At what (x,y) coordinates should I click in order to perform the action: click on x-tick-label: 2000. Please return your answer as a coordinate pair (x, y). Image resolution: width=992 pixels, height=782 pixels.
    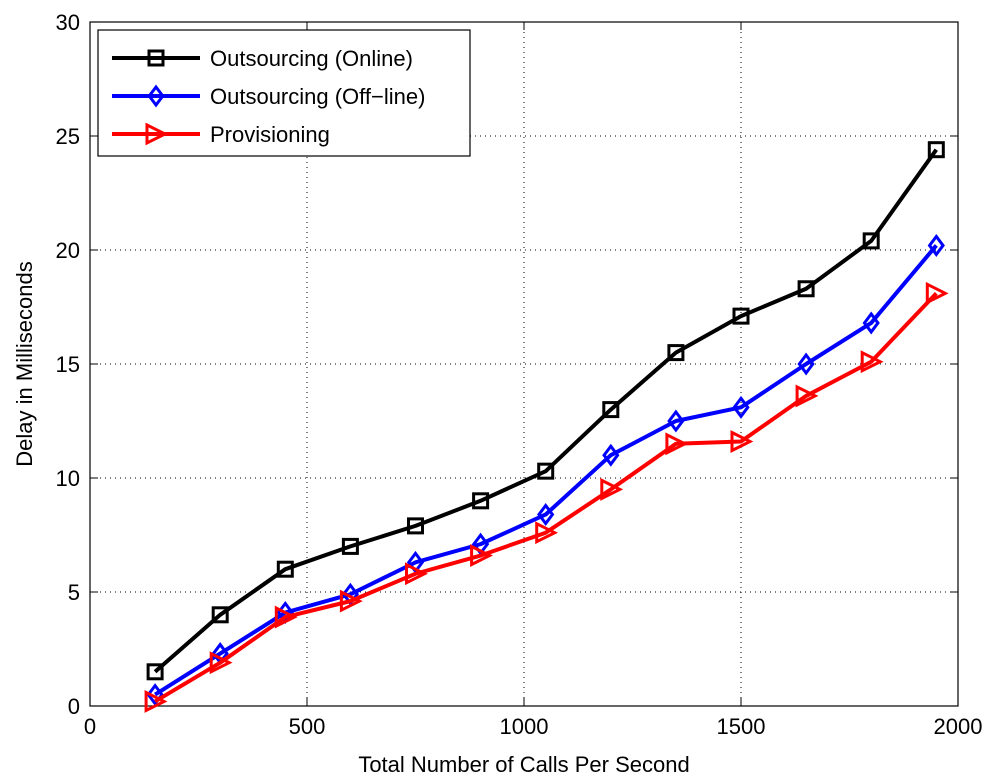
    Looking at the image, I should click on (958, 726).